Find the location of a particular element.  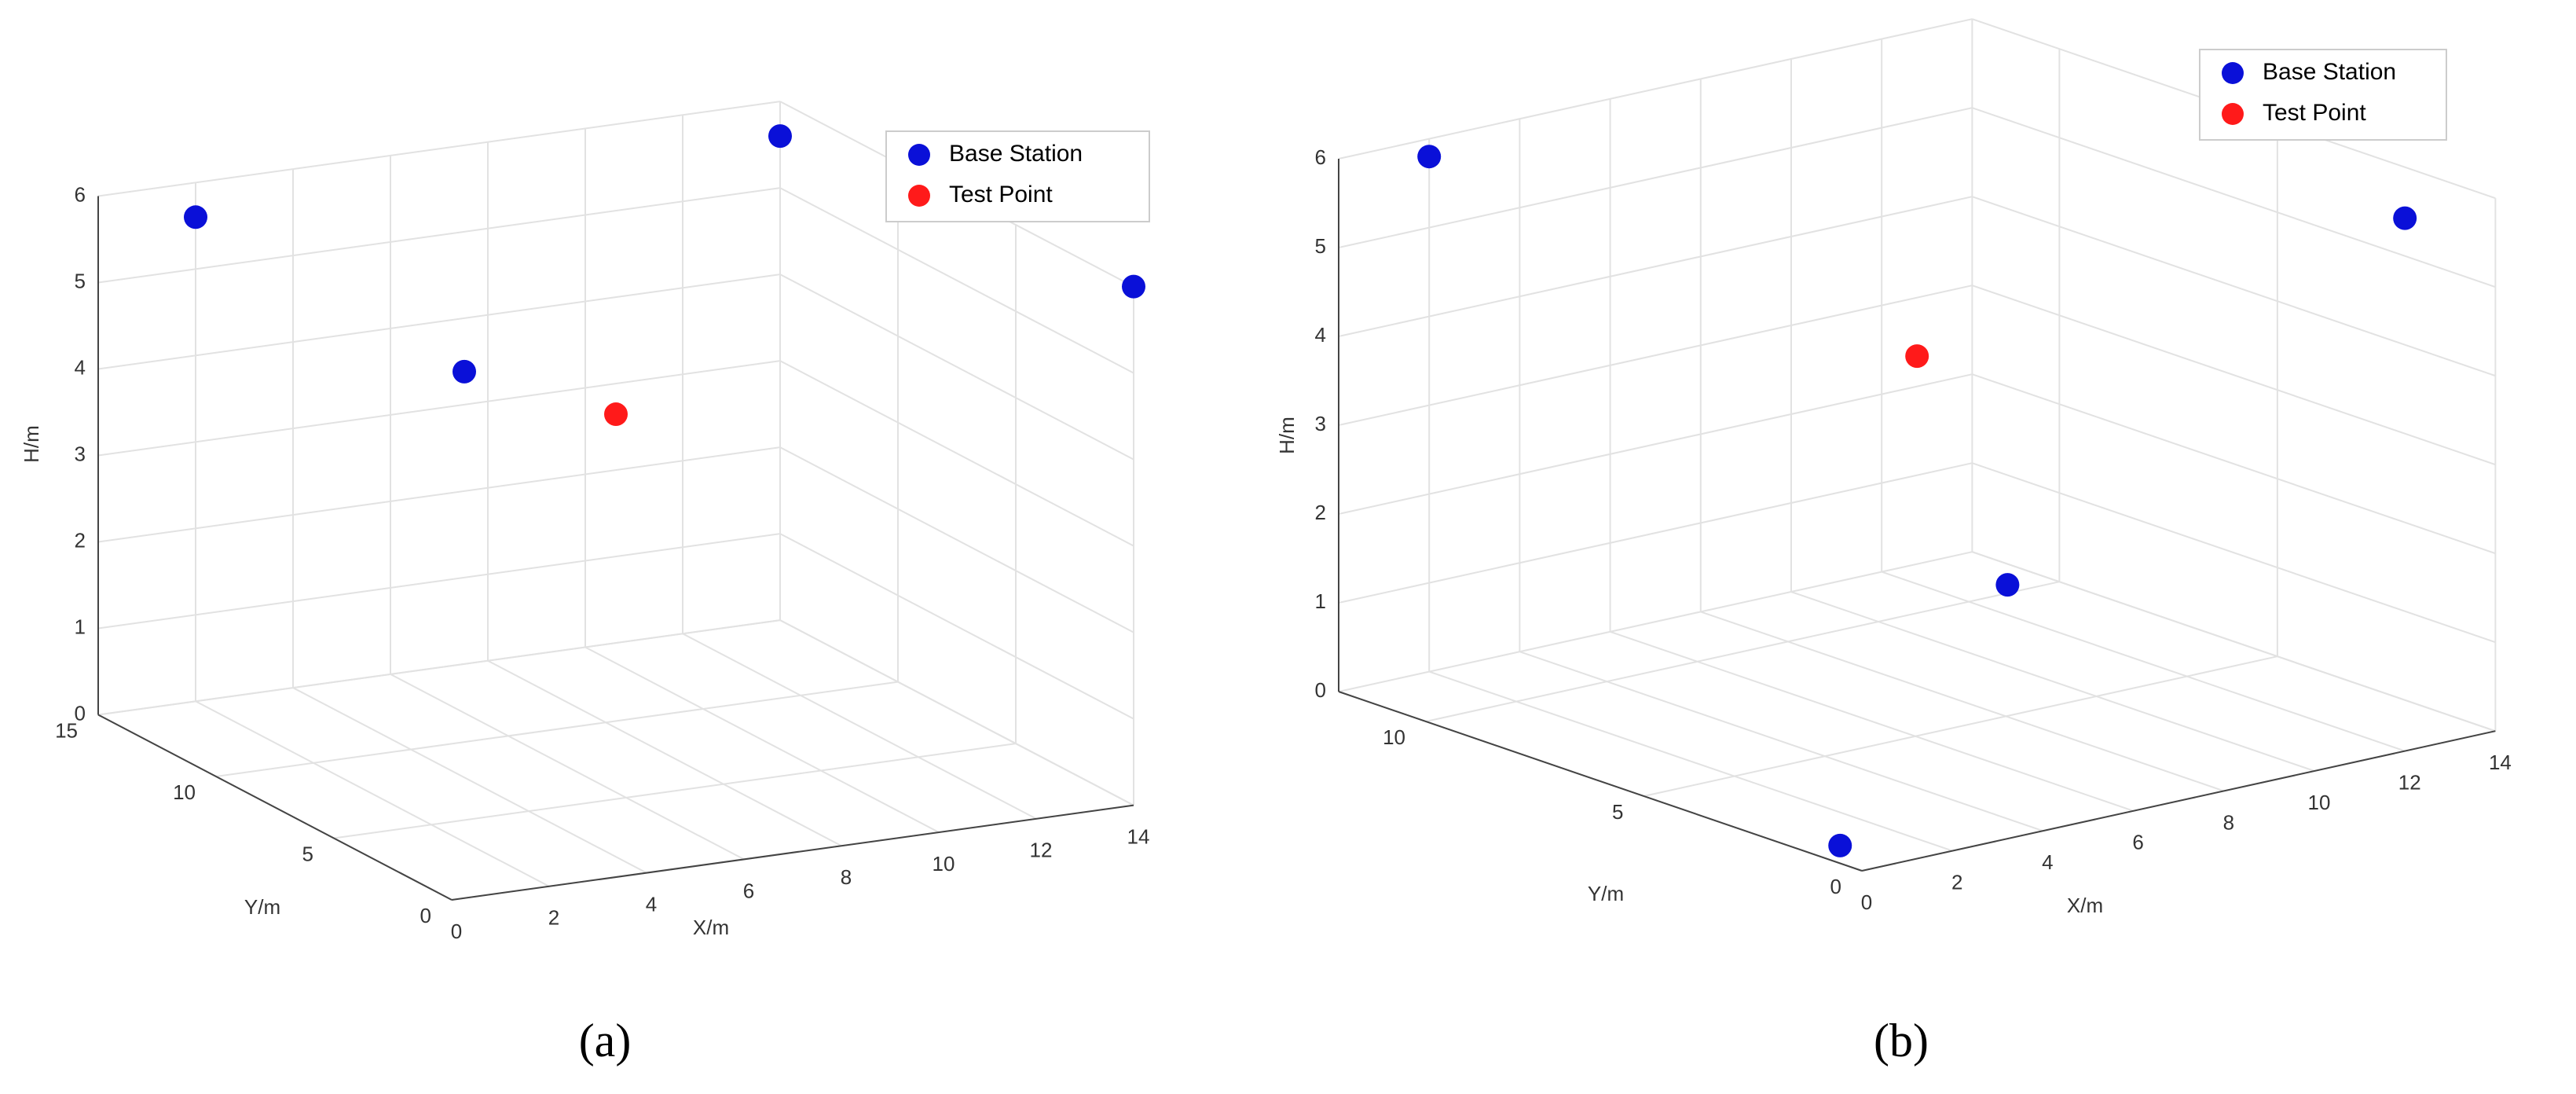

x-tick-label: 4 is located at coordinates (2047, 862).